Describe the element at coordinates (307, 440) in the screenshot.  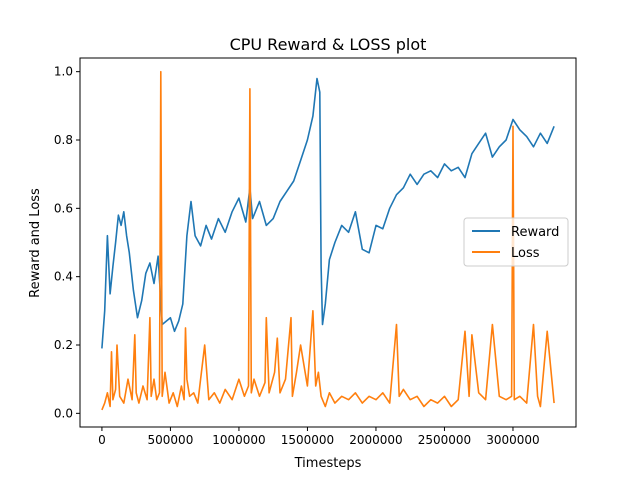
I see `x-tick-label: 1500000` at that location.